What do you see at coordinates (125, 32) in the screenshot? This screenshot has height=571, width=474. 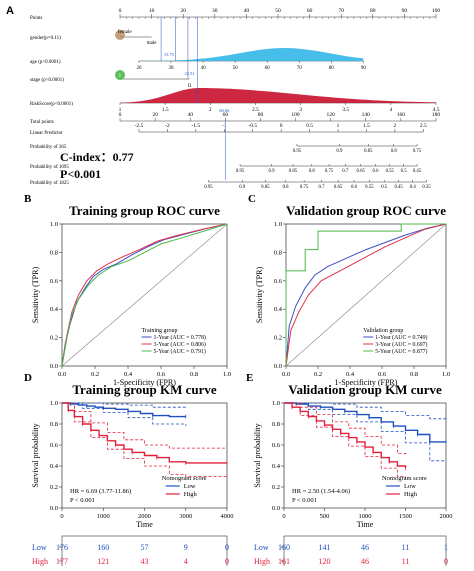 I see `nomogram-level-label: female` at bounding box center [125, 32].